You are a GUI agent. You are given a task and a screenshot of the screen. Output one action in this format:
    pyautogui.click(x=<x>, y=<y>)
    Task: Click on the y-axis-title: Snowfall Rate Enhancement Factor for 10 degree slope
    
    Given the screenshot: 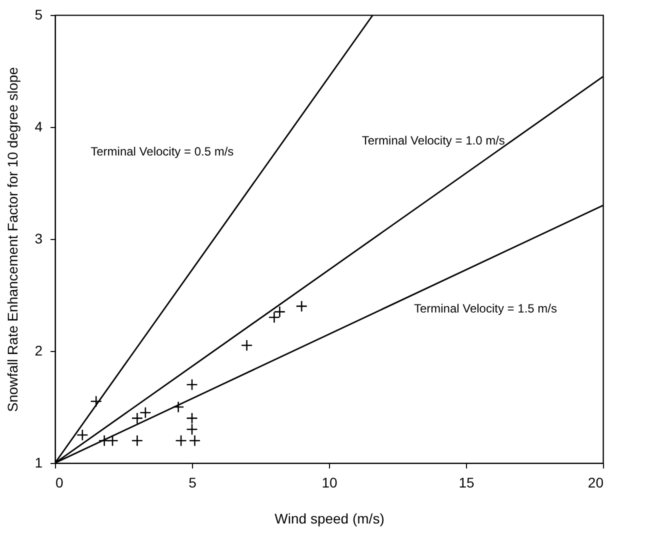 What is the action you would take?
    pyautogui.click(x=12, y=239)
    